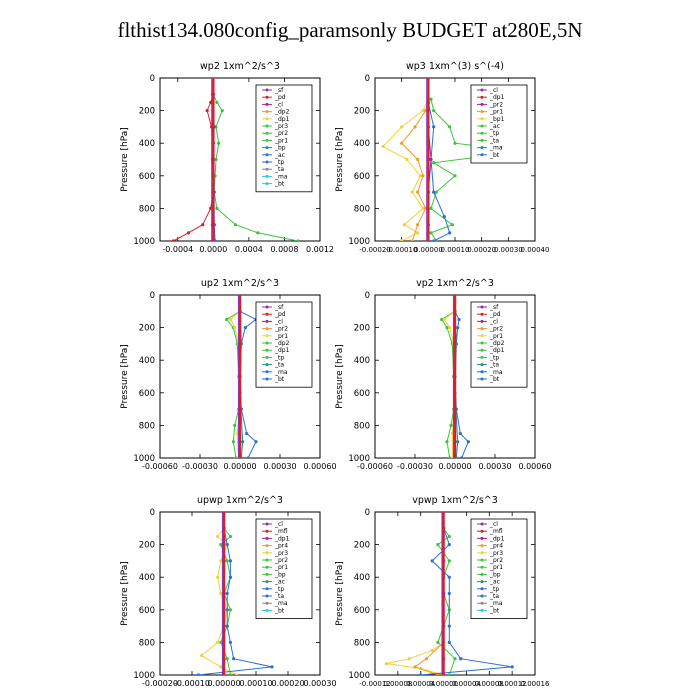 Image resolution: width=700 pixels, height=700 pixels. What do you see at coordinates (193, 167) in the screenshot?
I see `series-line-red` at bounding box center [193, 167].